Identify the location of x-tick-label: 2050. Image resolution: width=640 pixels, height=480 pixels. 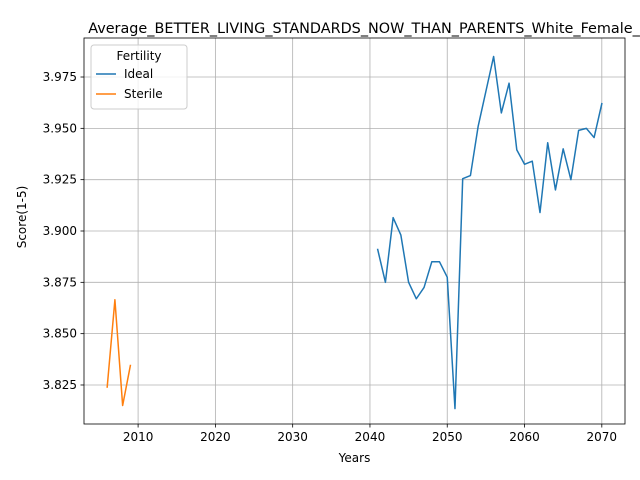
(447, 437).